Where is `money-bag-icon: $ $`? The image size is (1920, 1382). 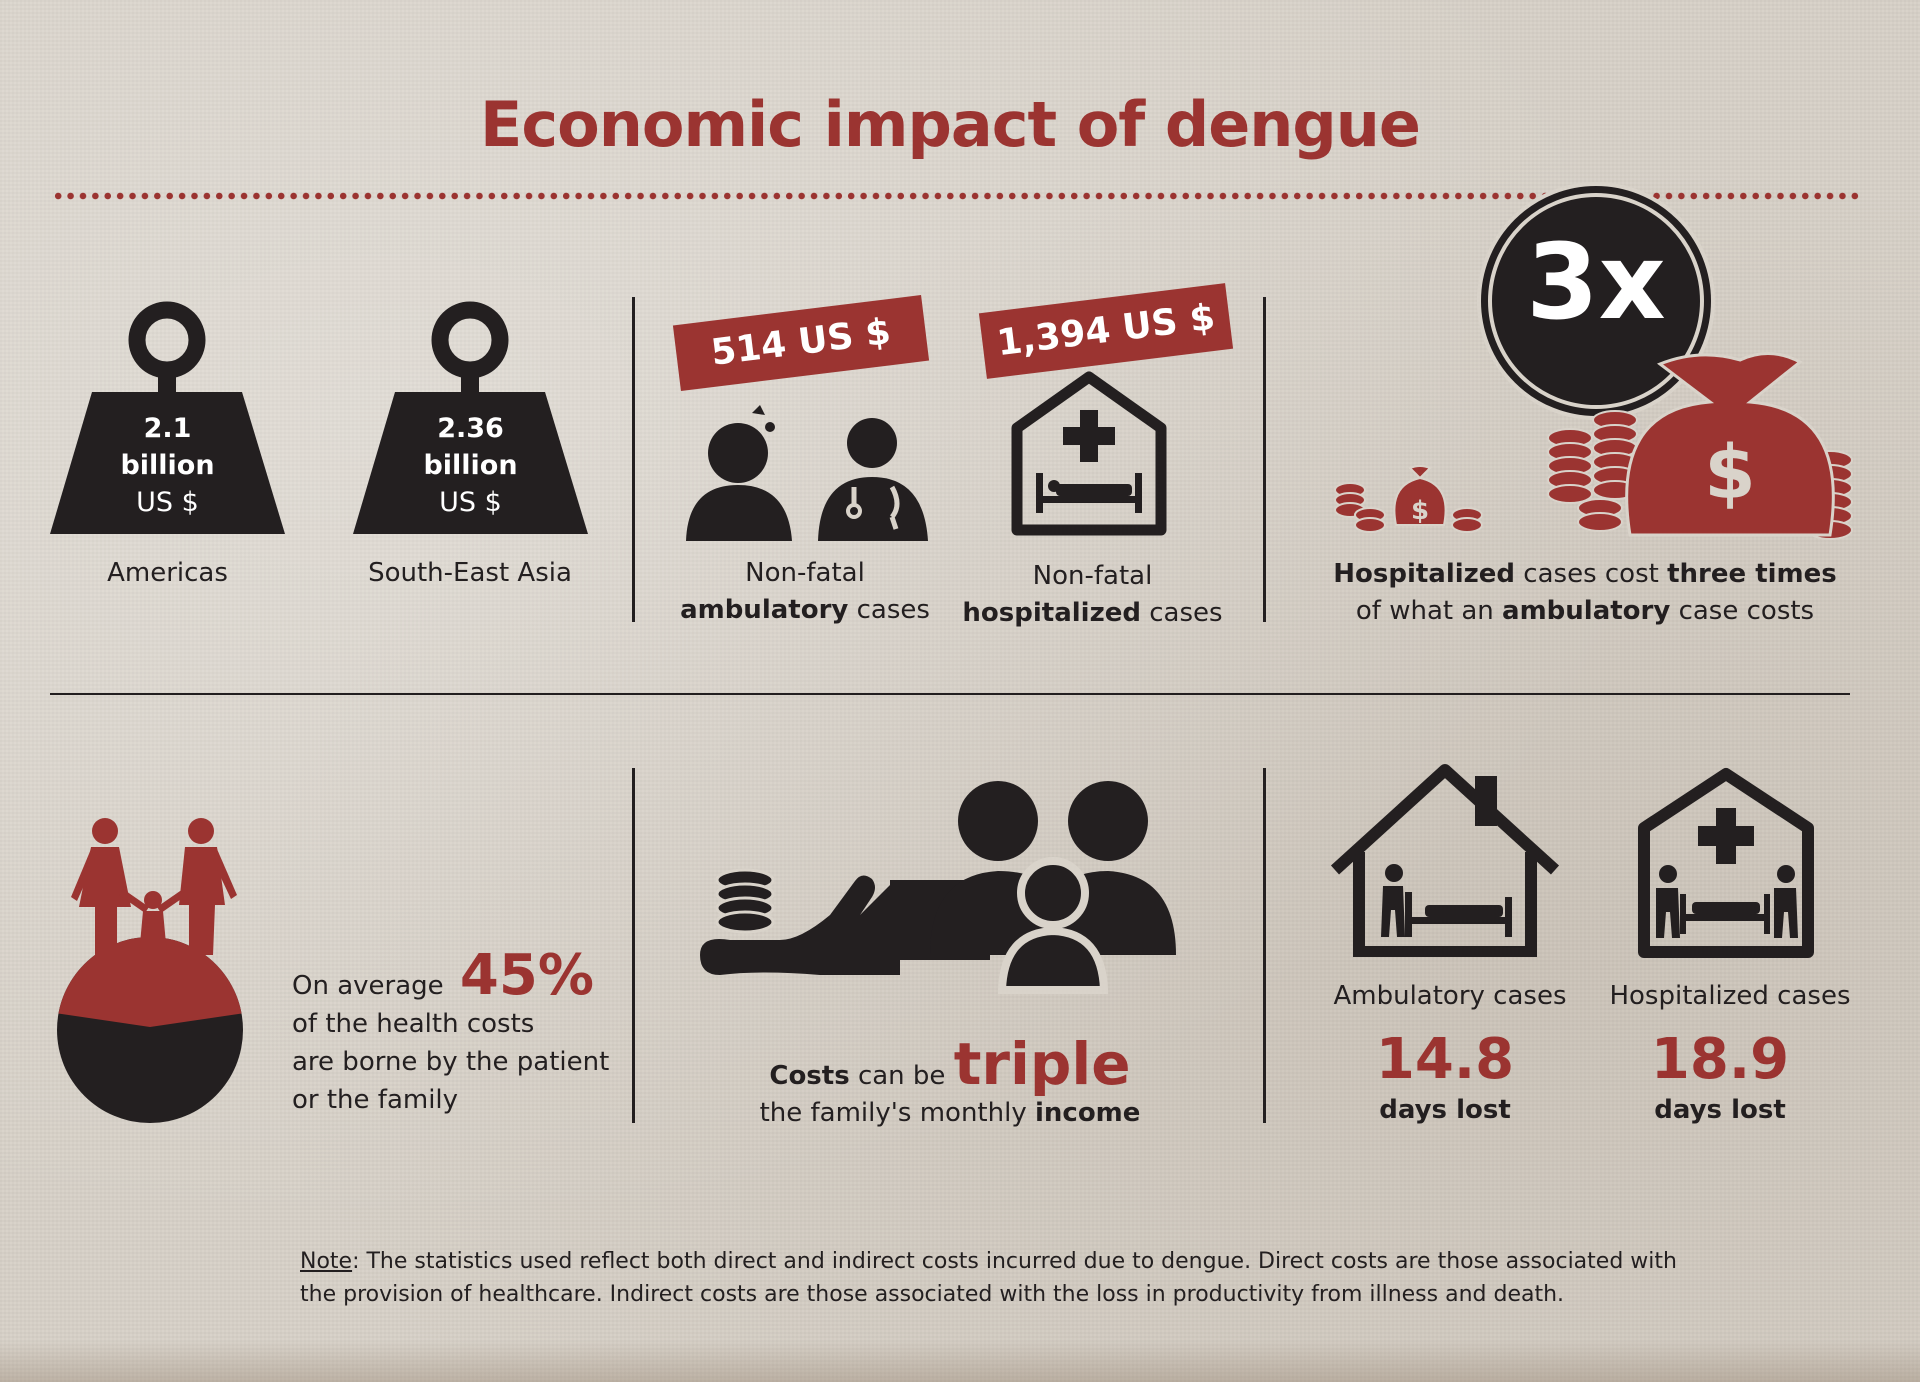 money-bag-icon: $ $ is located at coordinates (1593, 445).